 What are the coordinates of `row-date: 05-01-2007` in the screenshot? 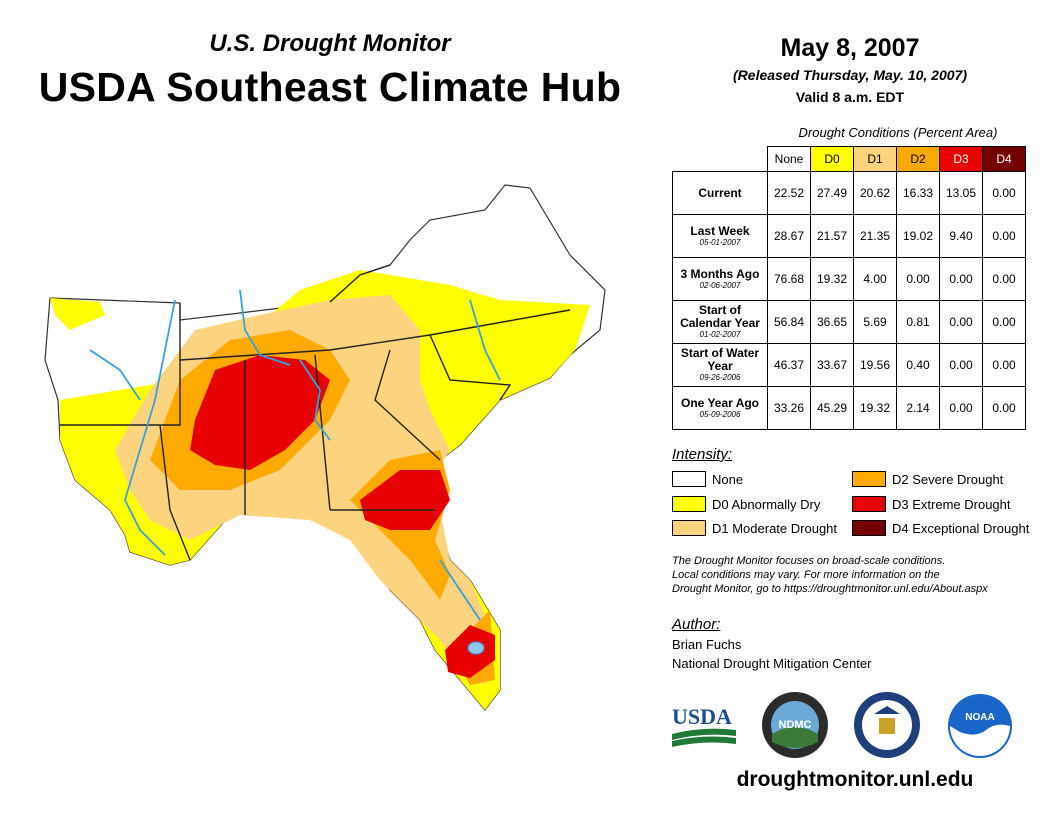 It's located at (720, 242).